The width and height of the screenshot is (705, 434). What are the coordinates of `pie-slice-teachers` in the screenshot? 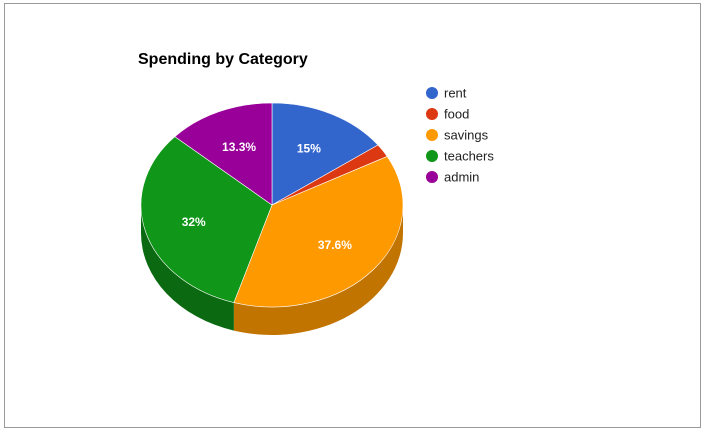 It's located at (206, 219).